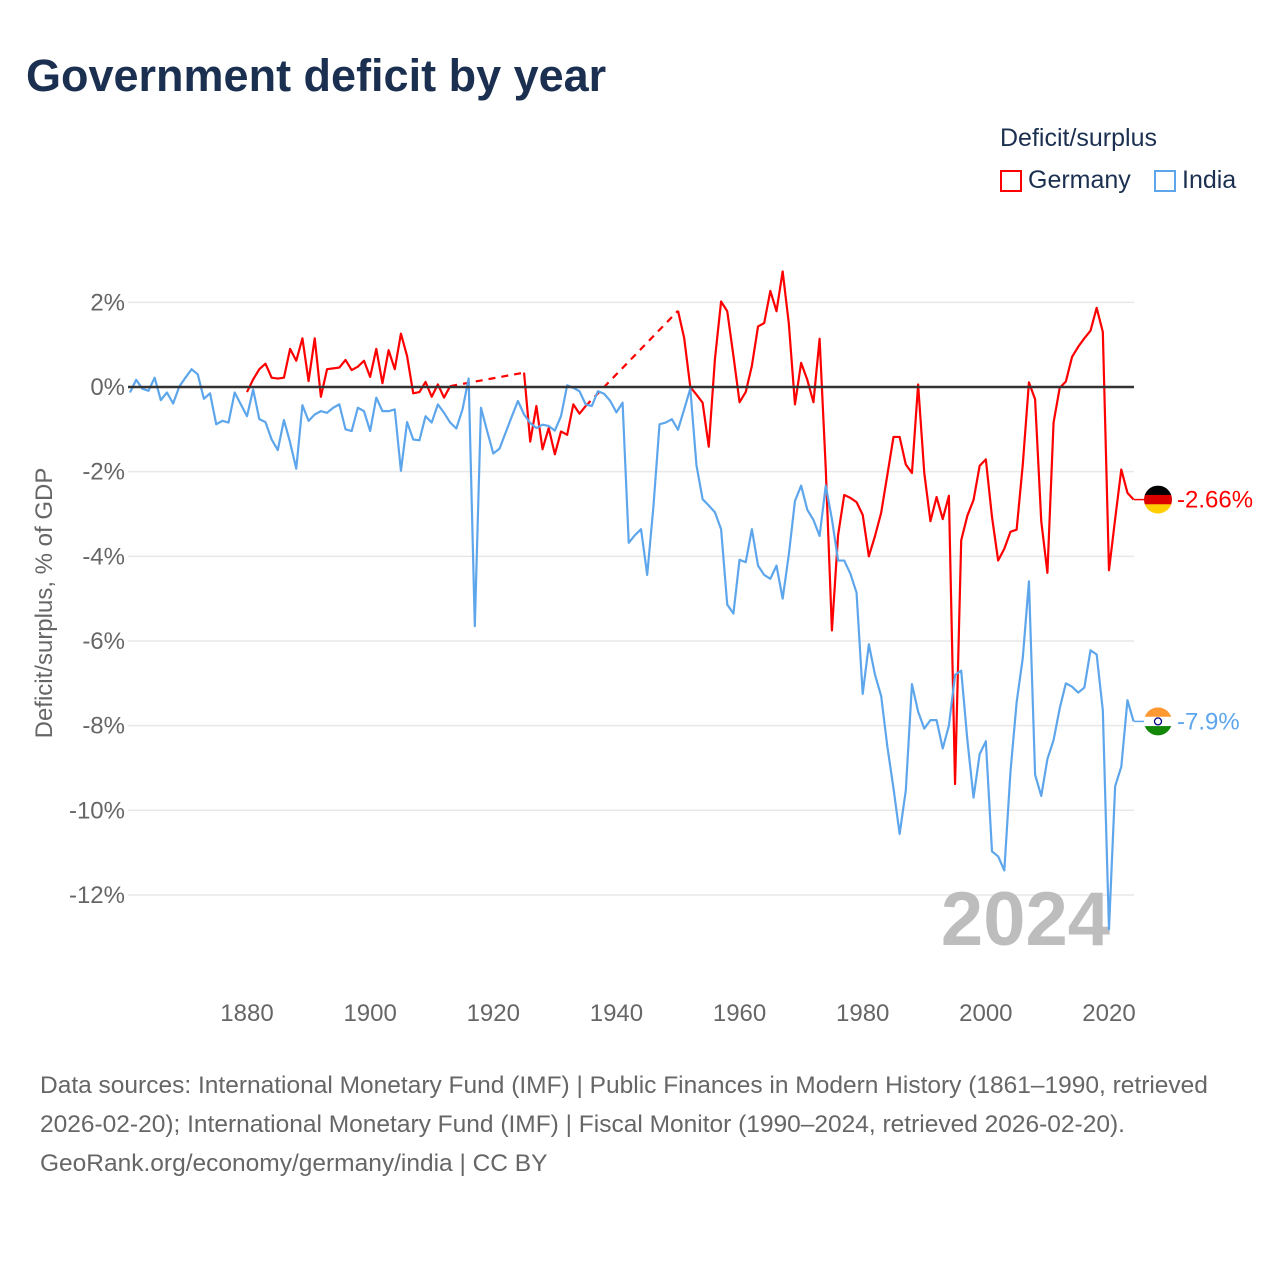 Image resolution: width=1280 pixels, height=1280 pixels. Describe the element at coordinates (1165, 180) in the screenshot. I see `legend-swatch-india` at that location.